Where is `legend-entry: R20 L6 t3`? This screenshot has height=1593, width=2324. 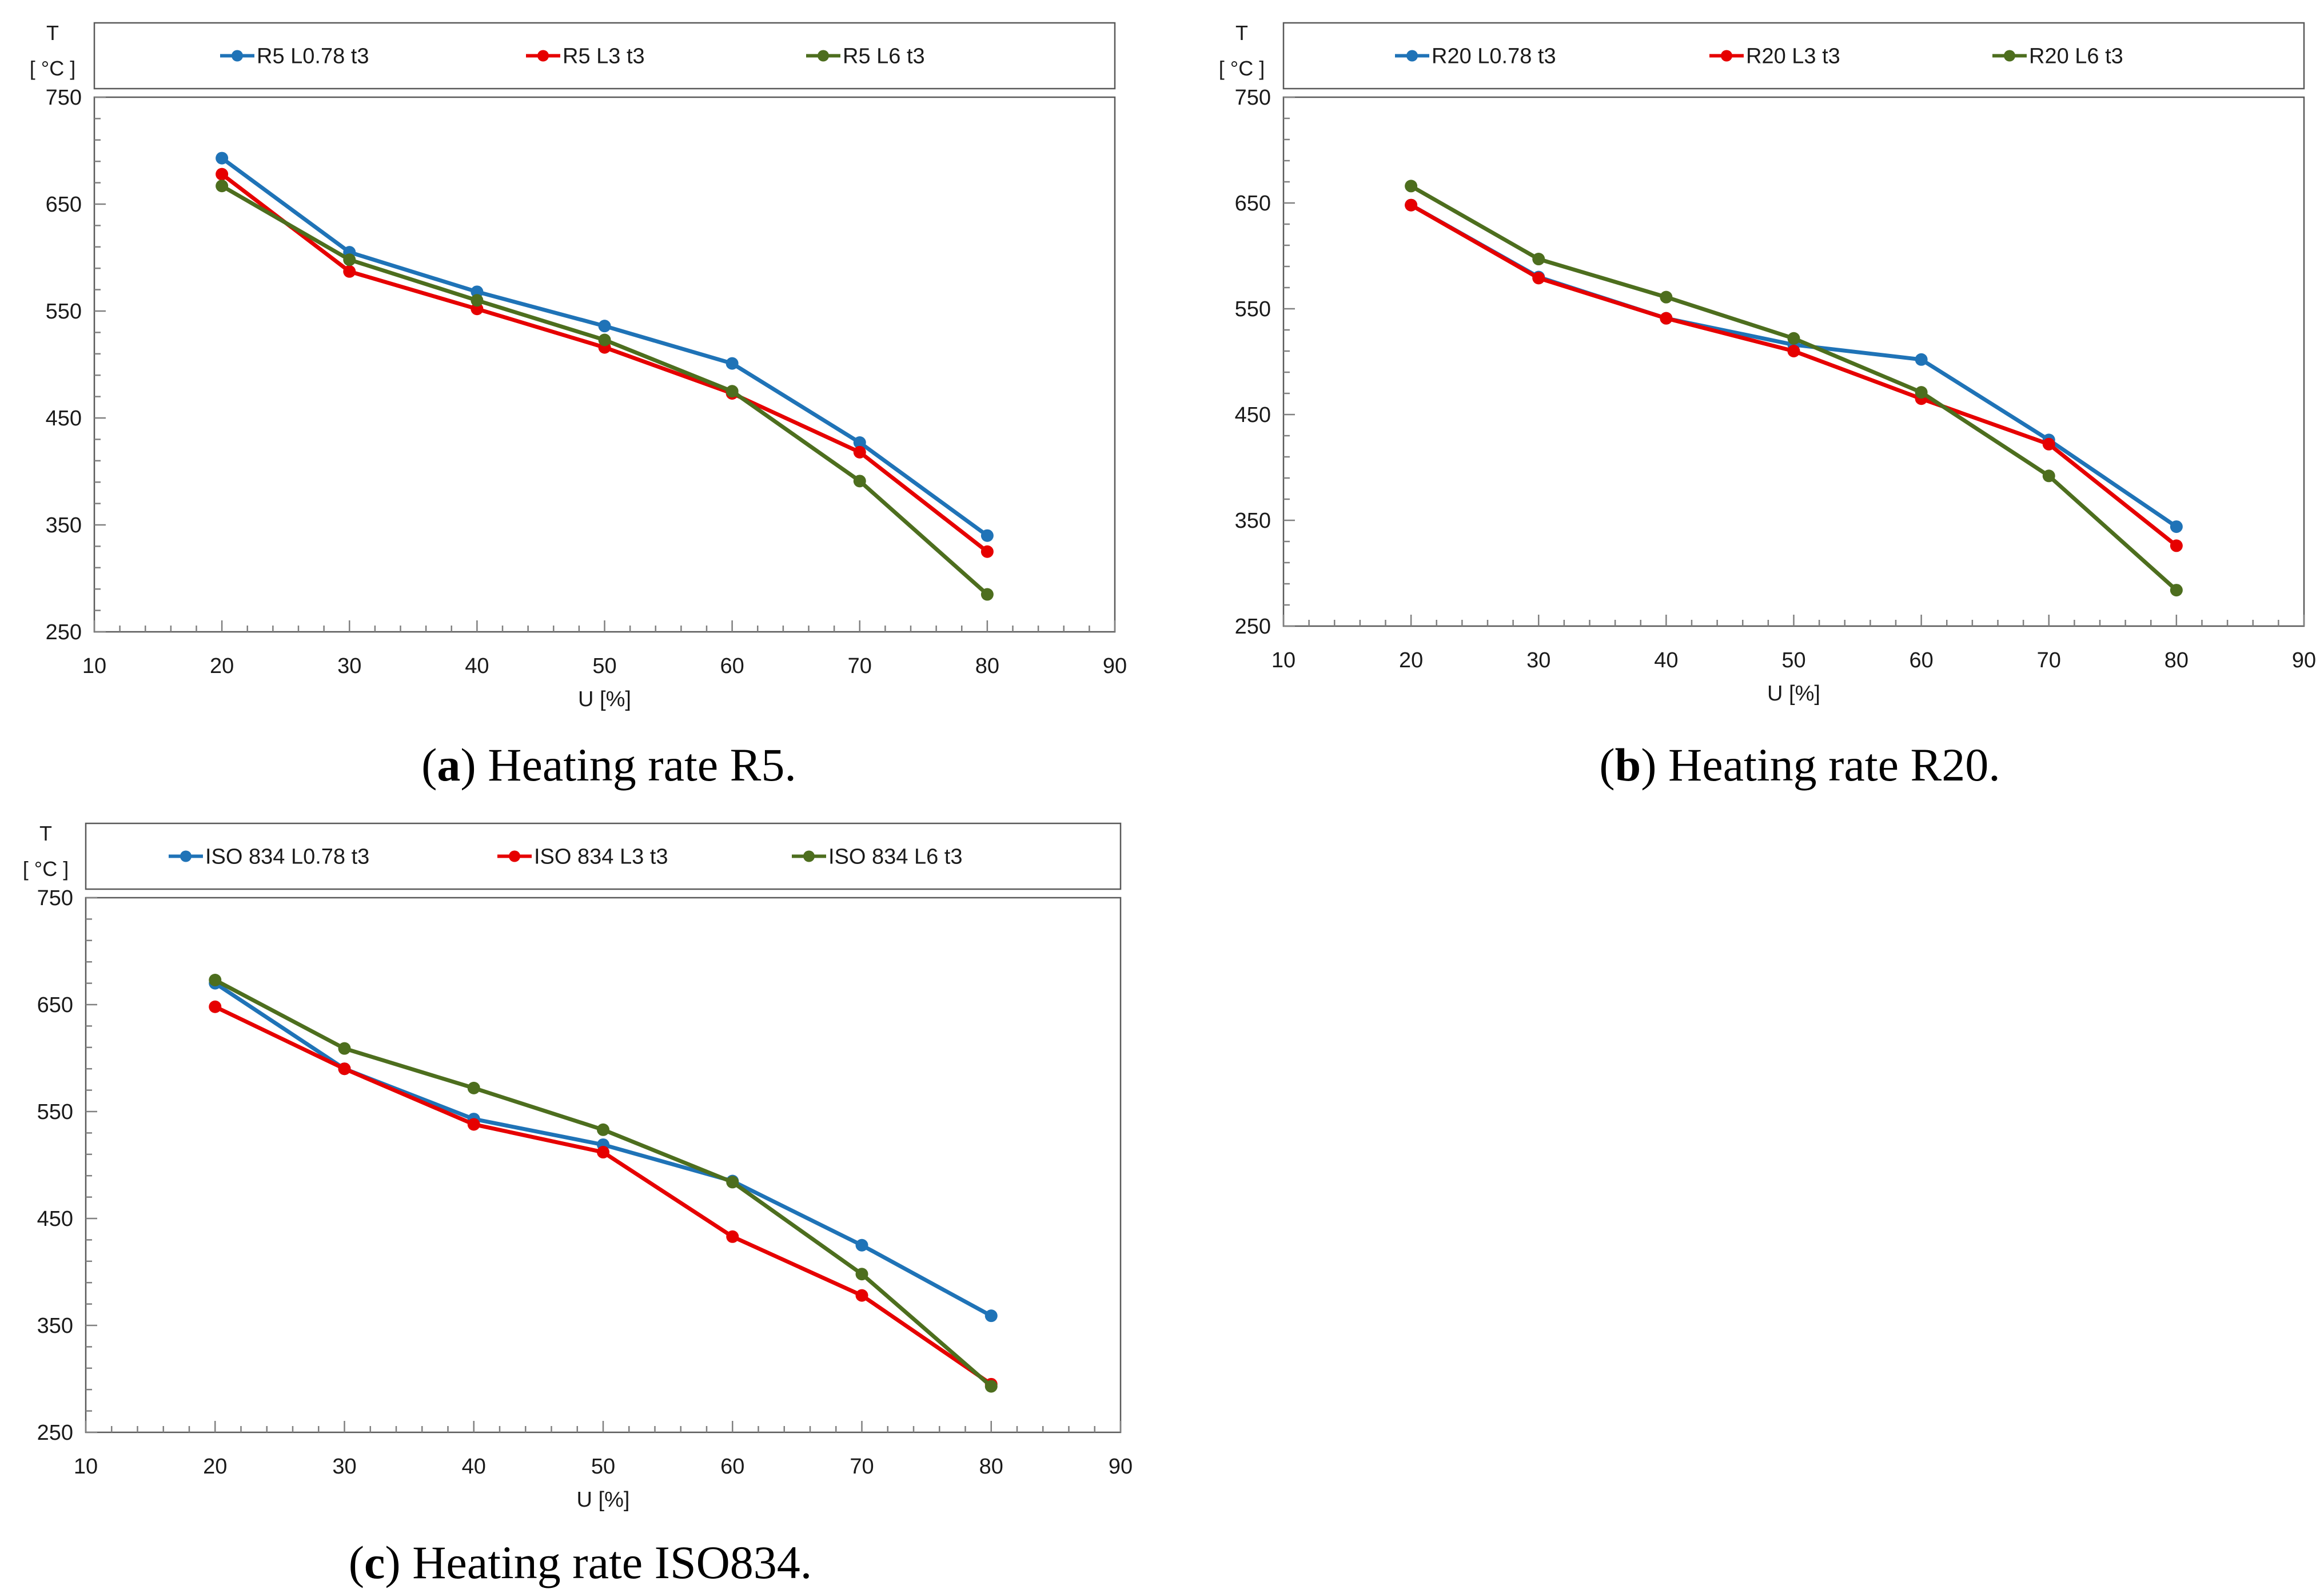 legend-entry: R20 L6 t3 is located at coordinates (2076, 57).